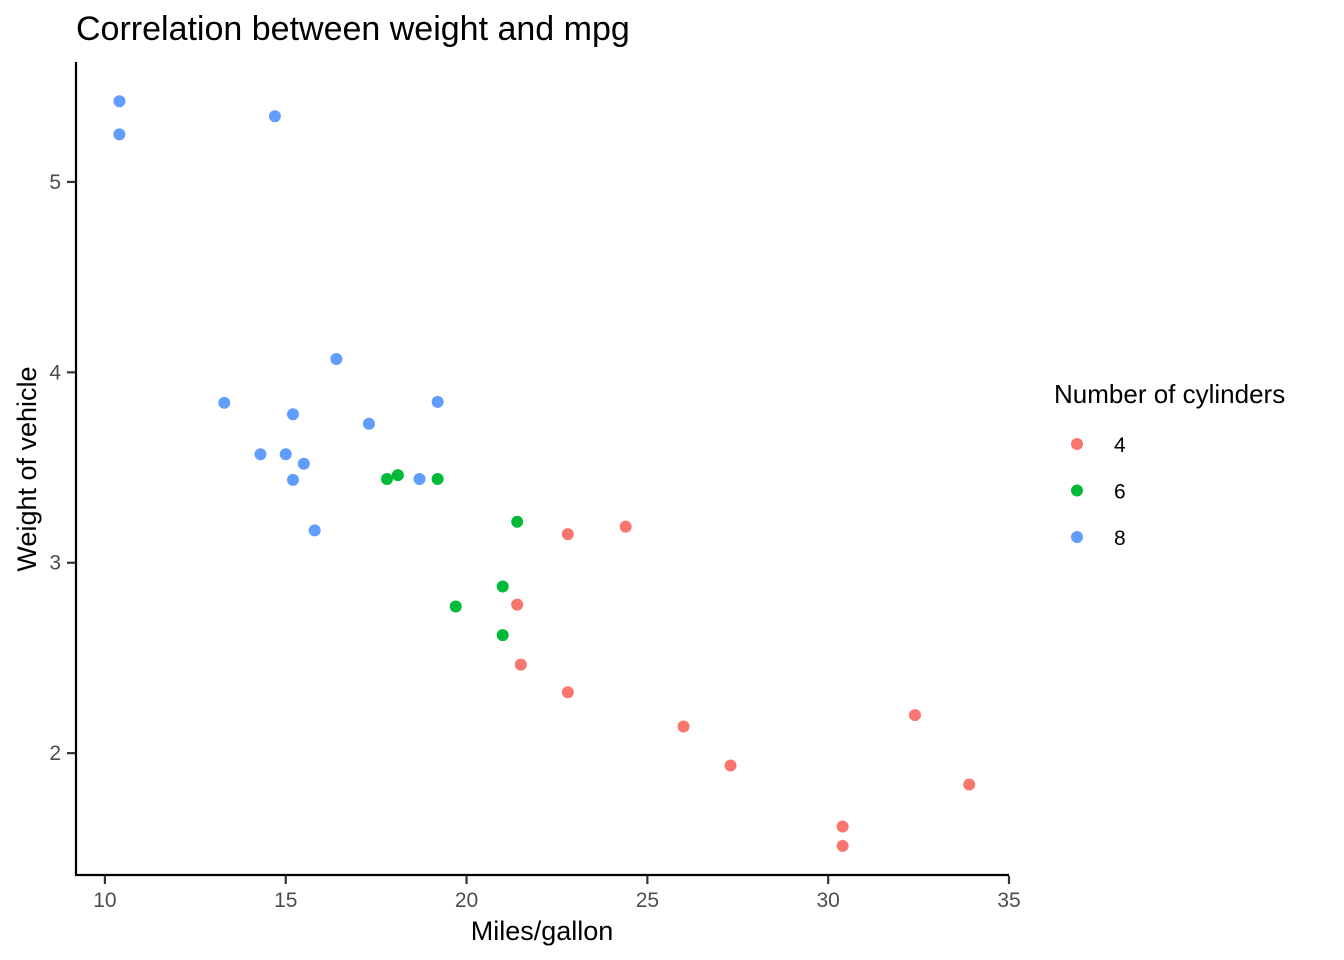  I want to click on x-tick-label: 20, so click(466, 900).